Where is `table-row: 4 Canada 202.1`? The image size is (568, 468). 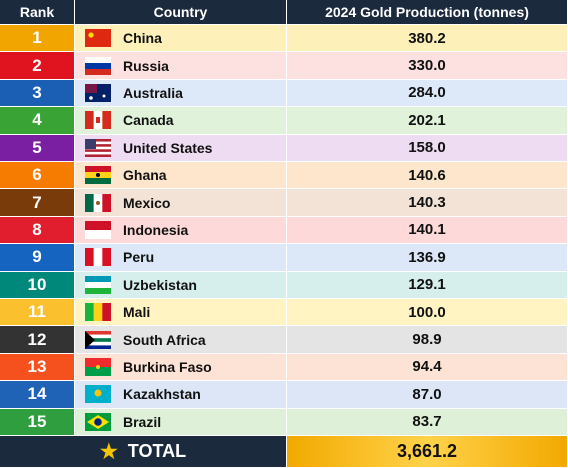 table-row: 4 Canada 202.1 is located at coordinates (284, 121).